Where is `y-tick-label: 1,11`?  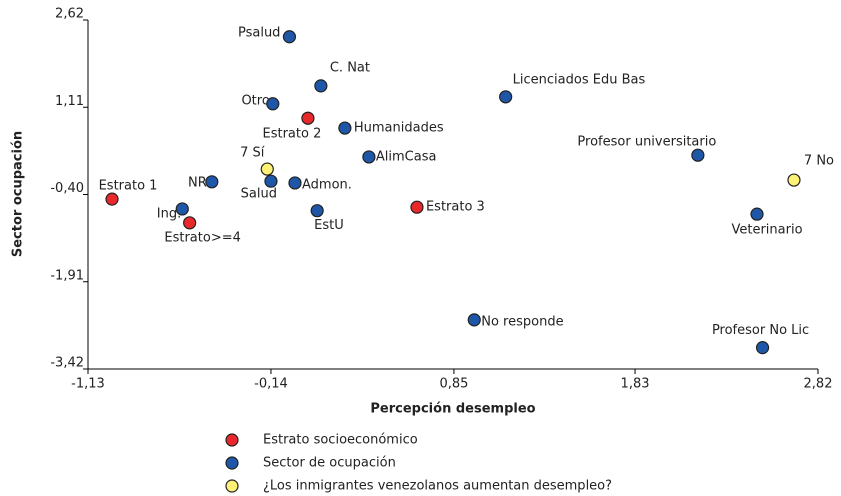 y-tick-label: 1,11 is located at coordinates (69, 101).